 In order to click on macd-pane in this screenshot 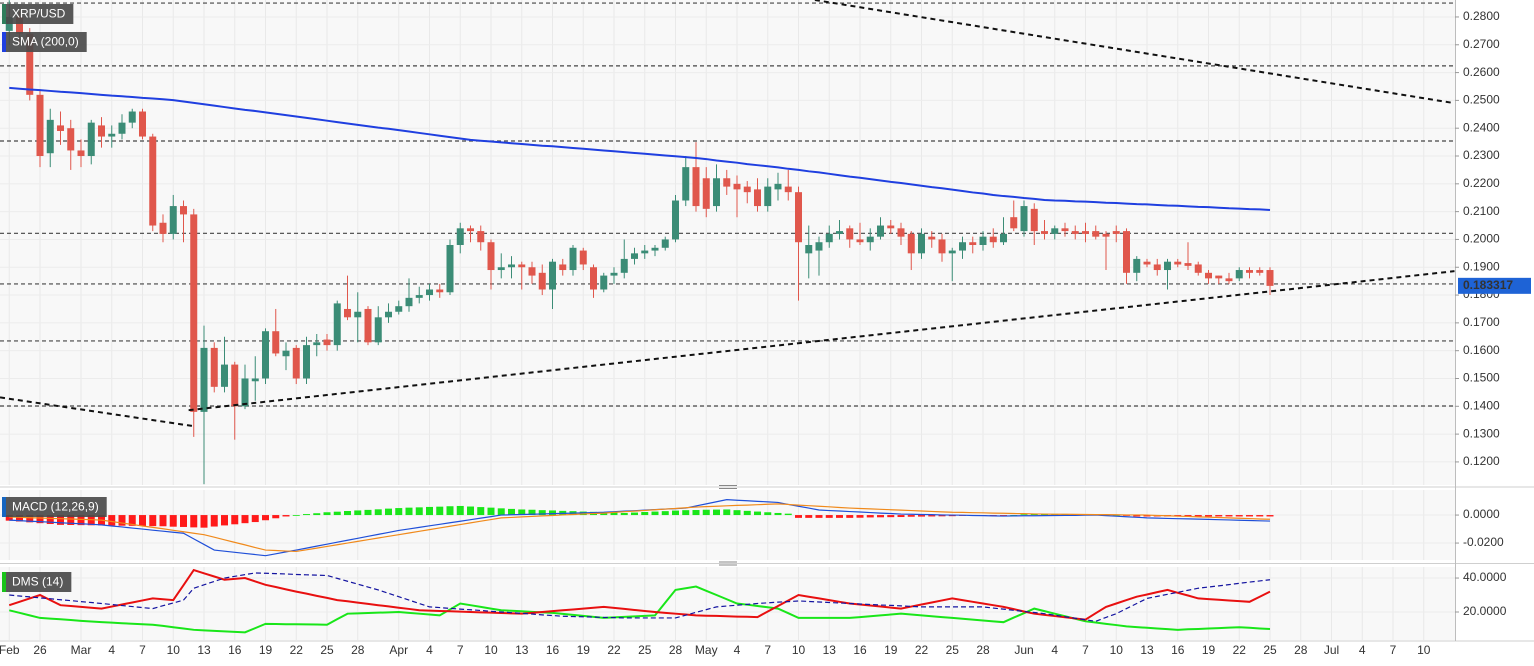, I will do `click(727, 525)`.